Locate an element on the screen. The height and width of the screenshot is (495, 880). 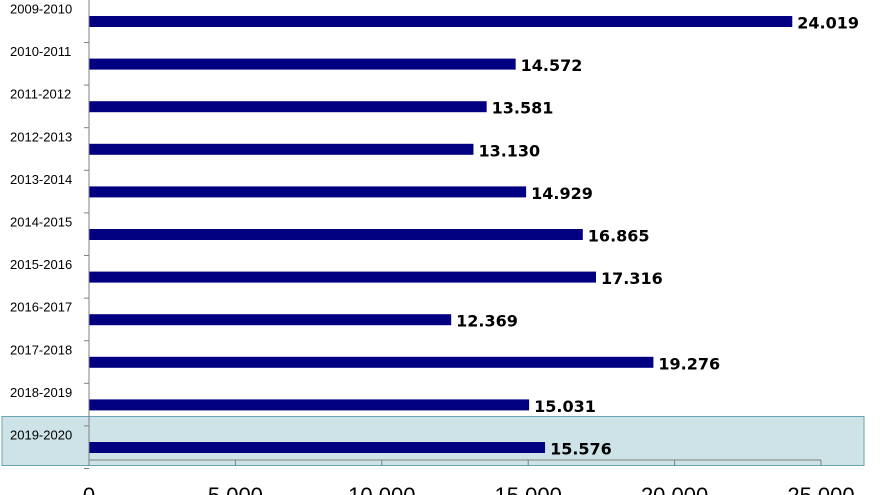
value-label: 15.031 is located at coordinates (565, 406).